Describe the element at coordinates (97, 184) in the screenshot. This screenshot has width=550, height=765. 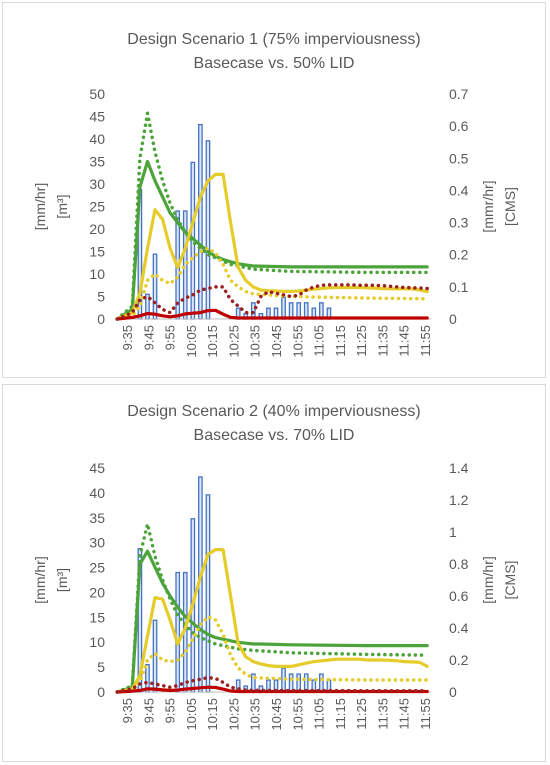
I see `y-left-tick-label: 30` at that location.